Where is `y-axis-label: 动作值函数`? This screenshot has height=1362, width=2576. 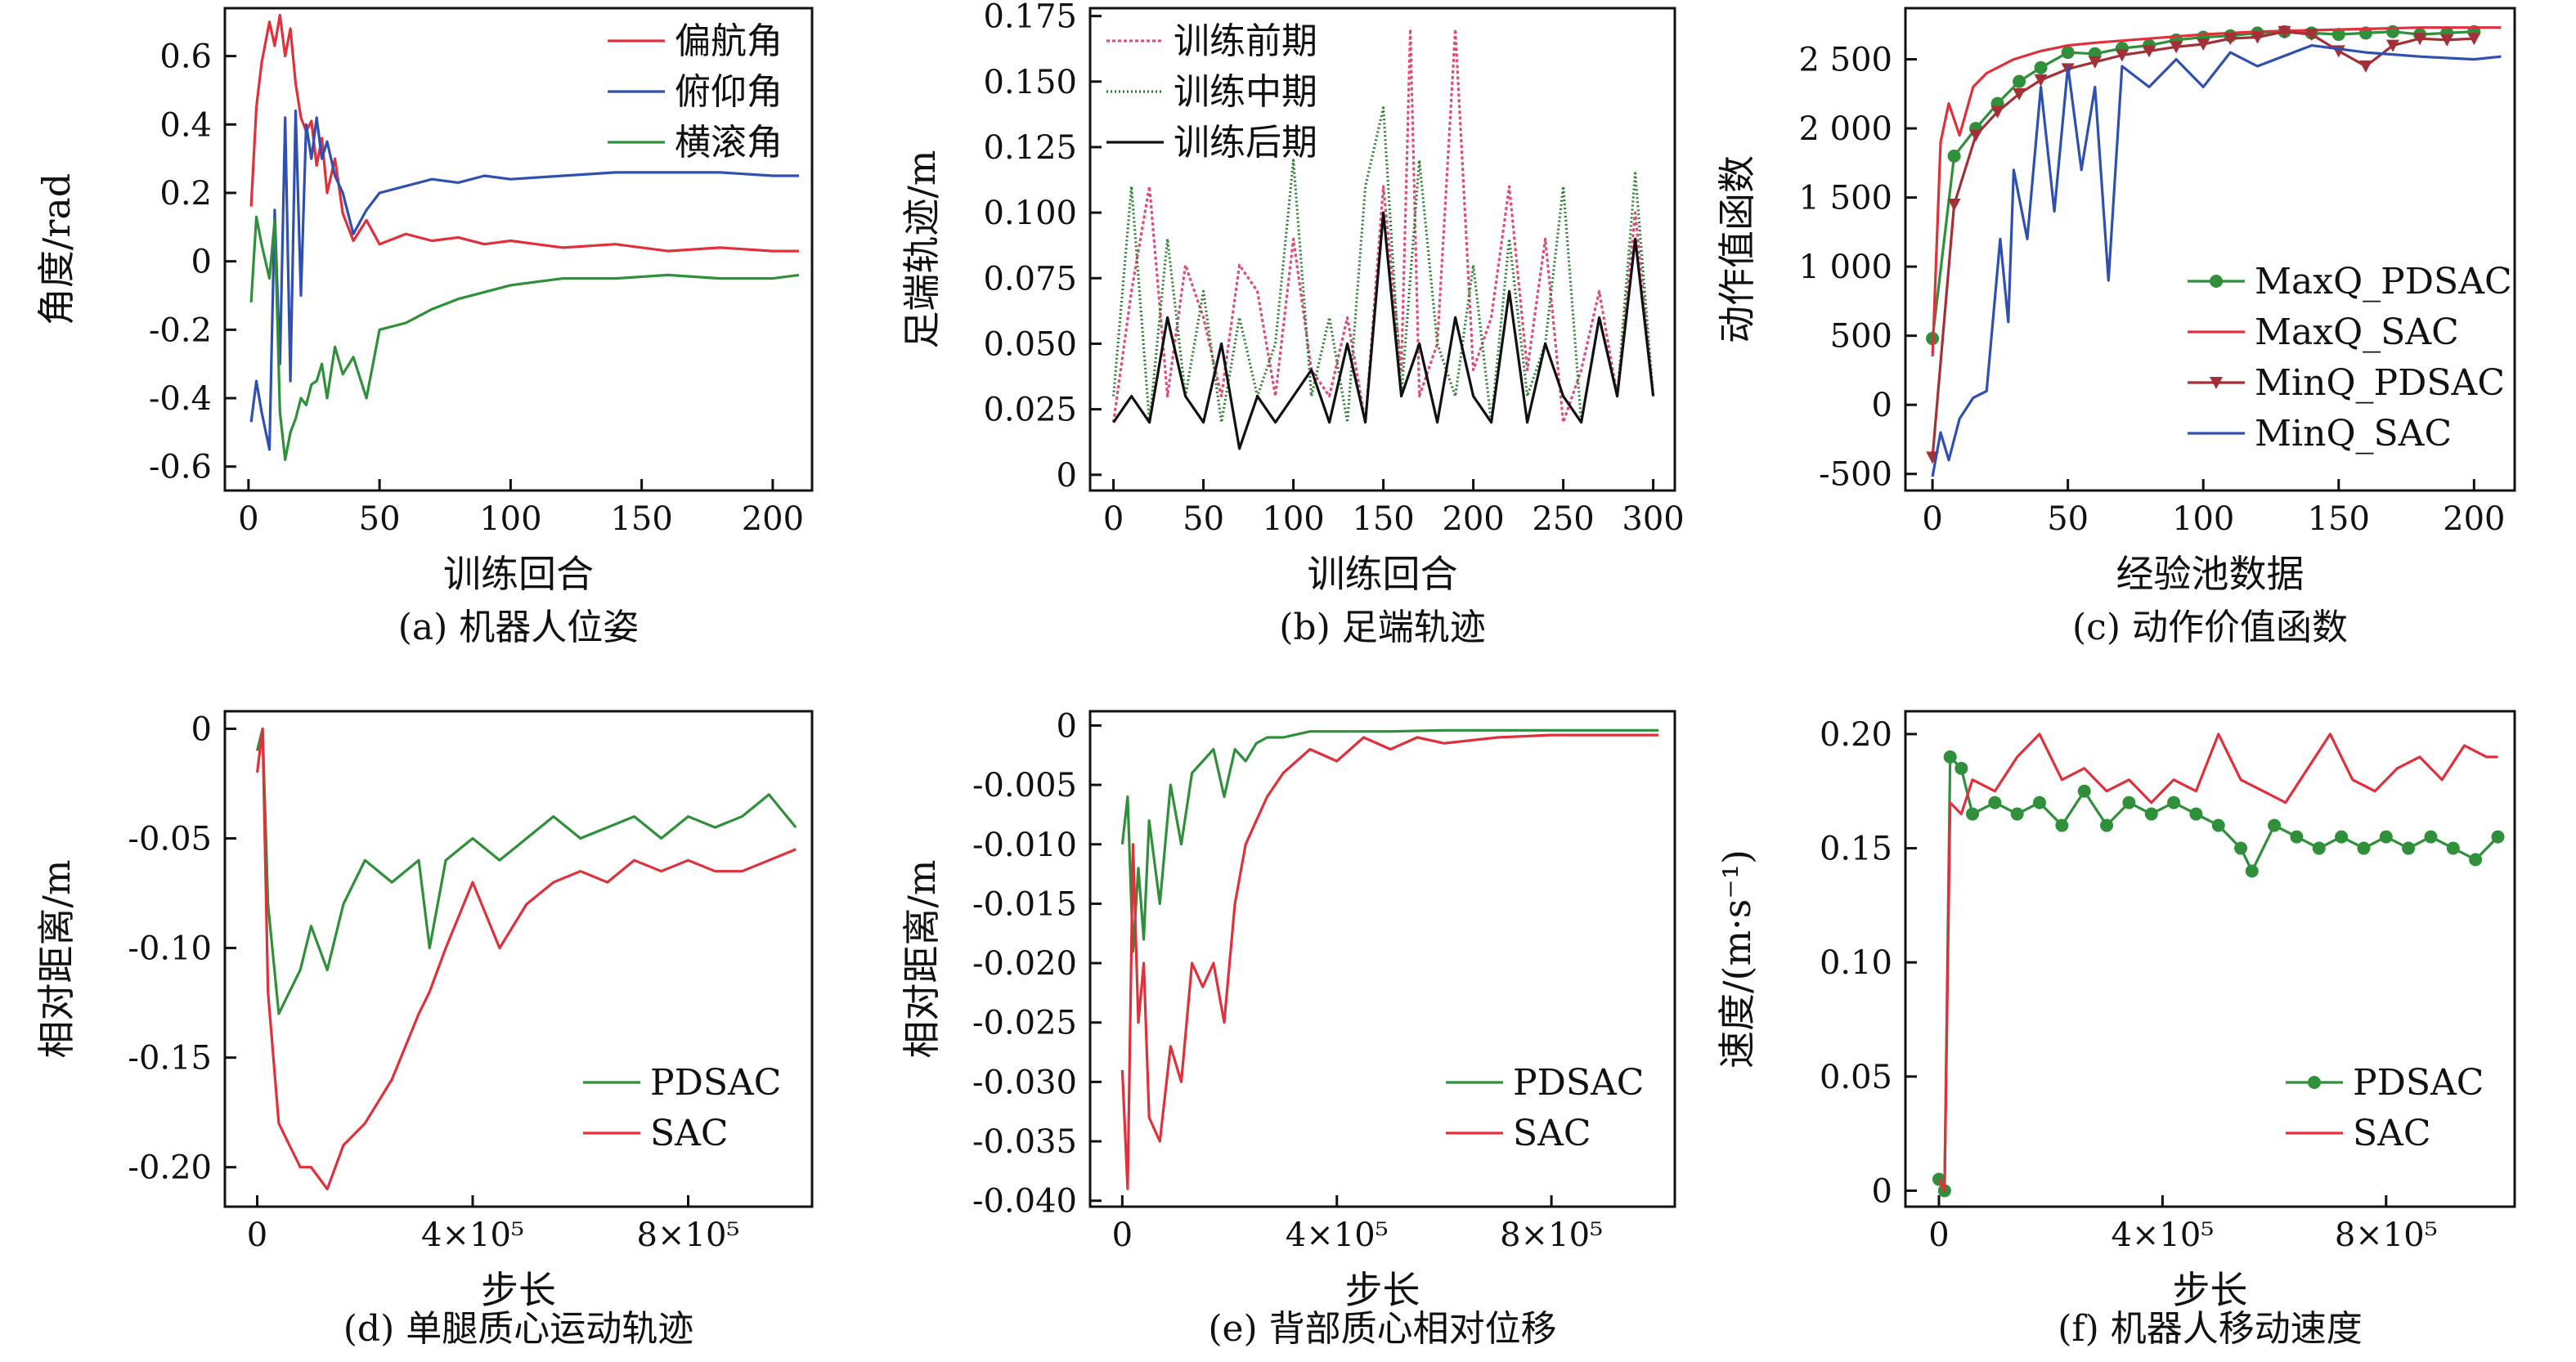
y-axis-label: 动作值函数 is located at coordinates (1737, 249).